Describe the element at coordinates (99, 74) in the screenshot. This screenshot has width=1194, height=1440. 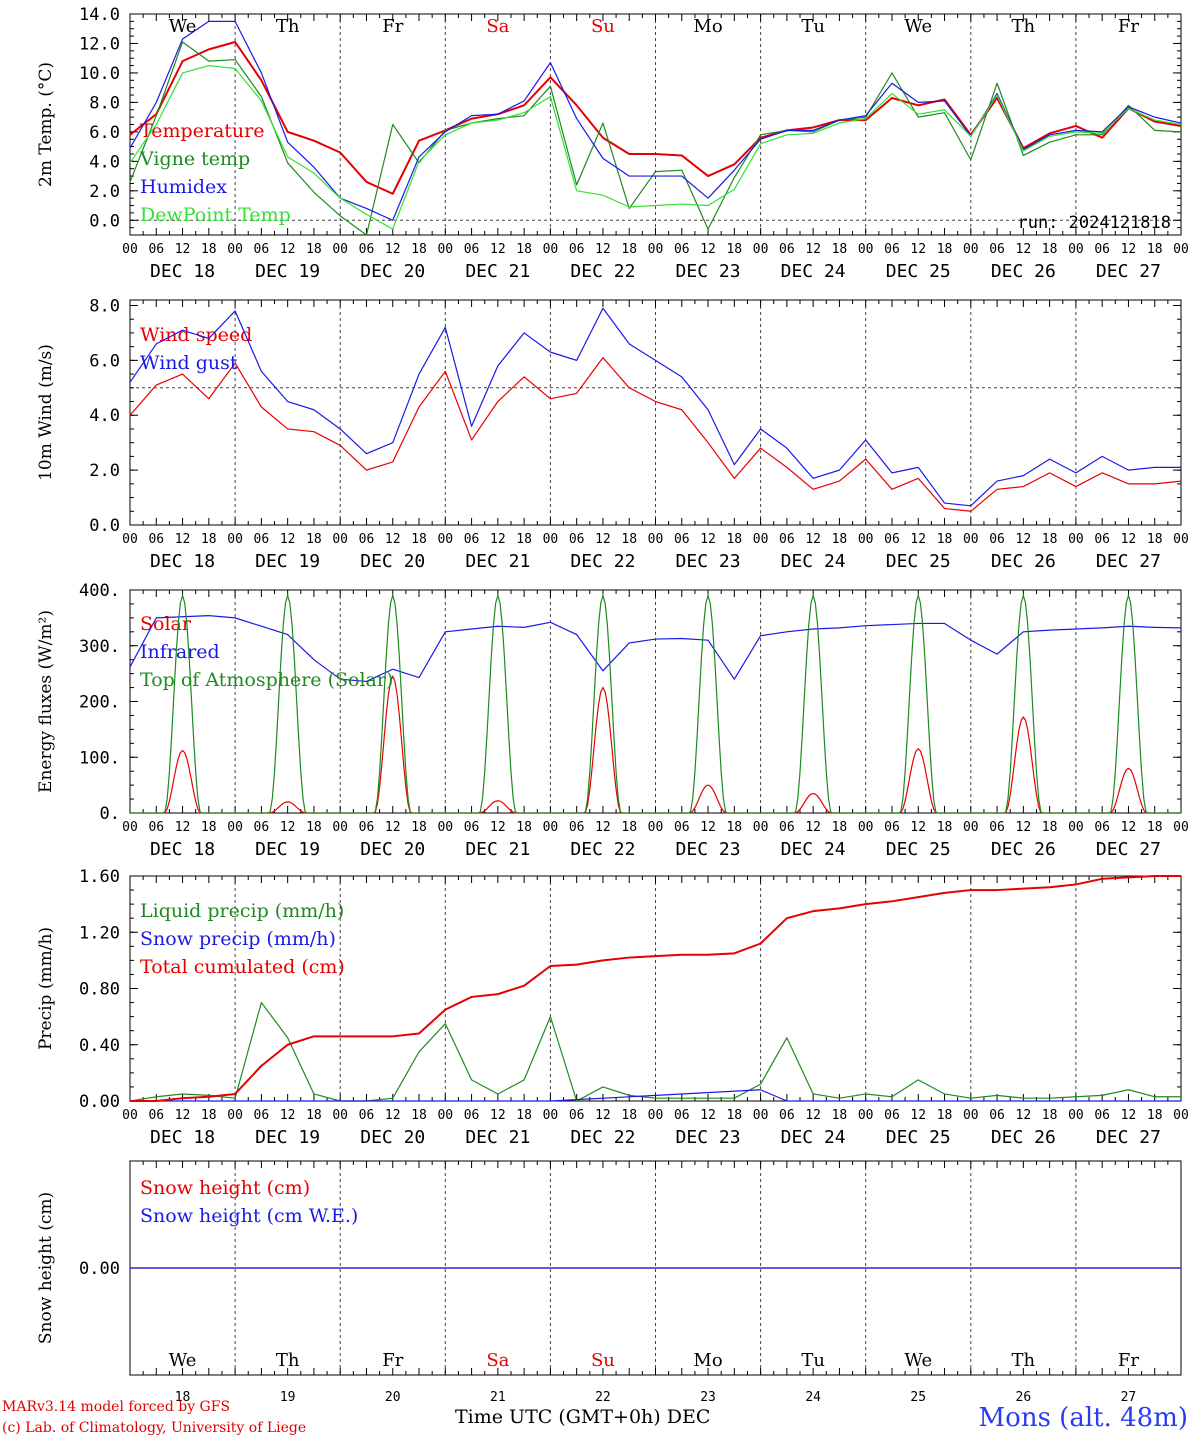
I see `y-tick-label: 10.0` at that location.